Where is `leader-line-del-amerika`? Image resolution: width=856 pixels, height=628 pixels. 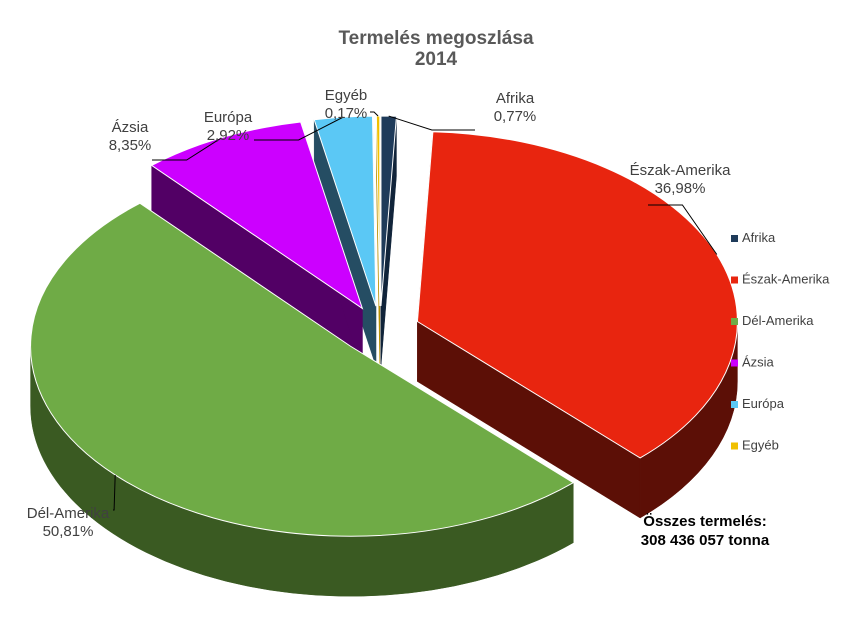 leader-line-del-amerika is located at coordinates (114, 492).